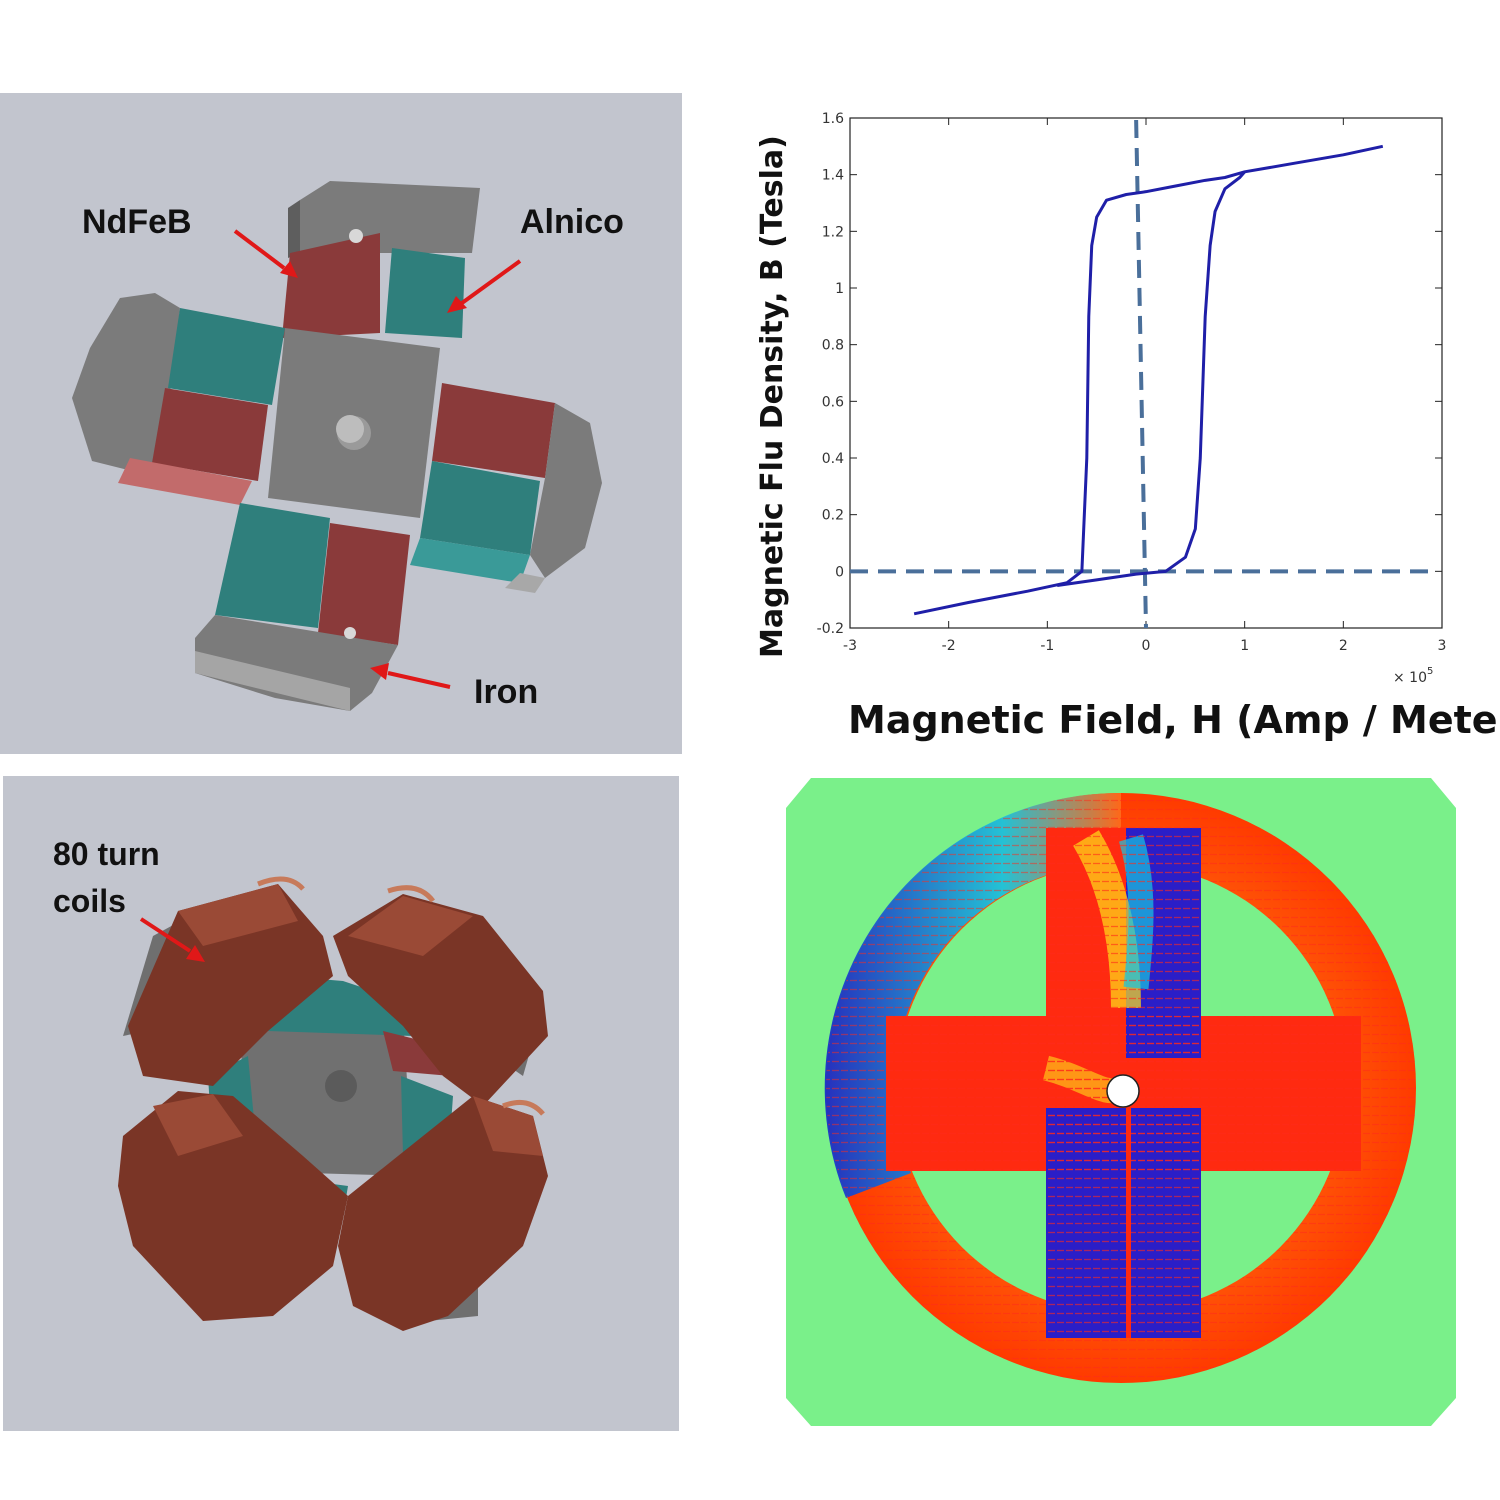 The height and width of the screenshot is (1500, 1500). I want to click on bottom-arm, so click(302, 607).